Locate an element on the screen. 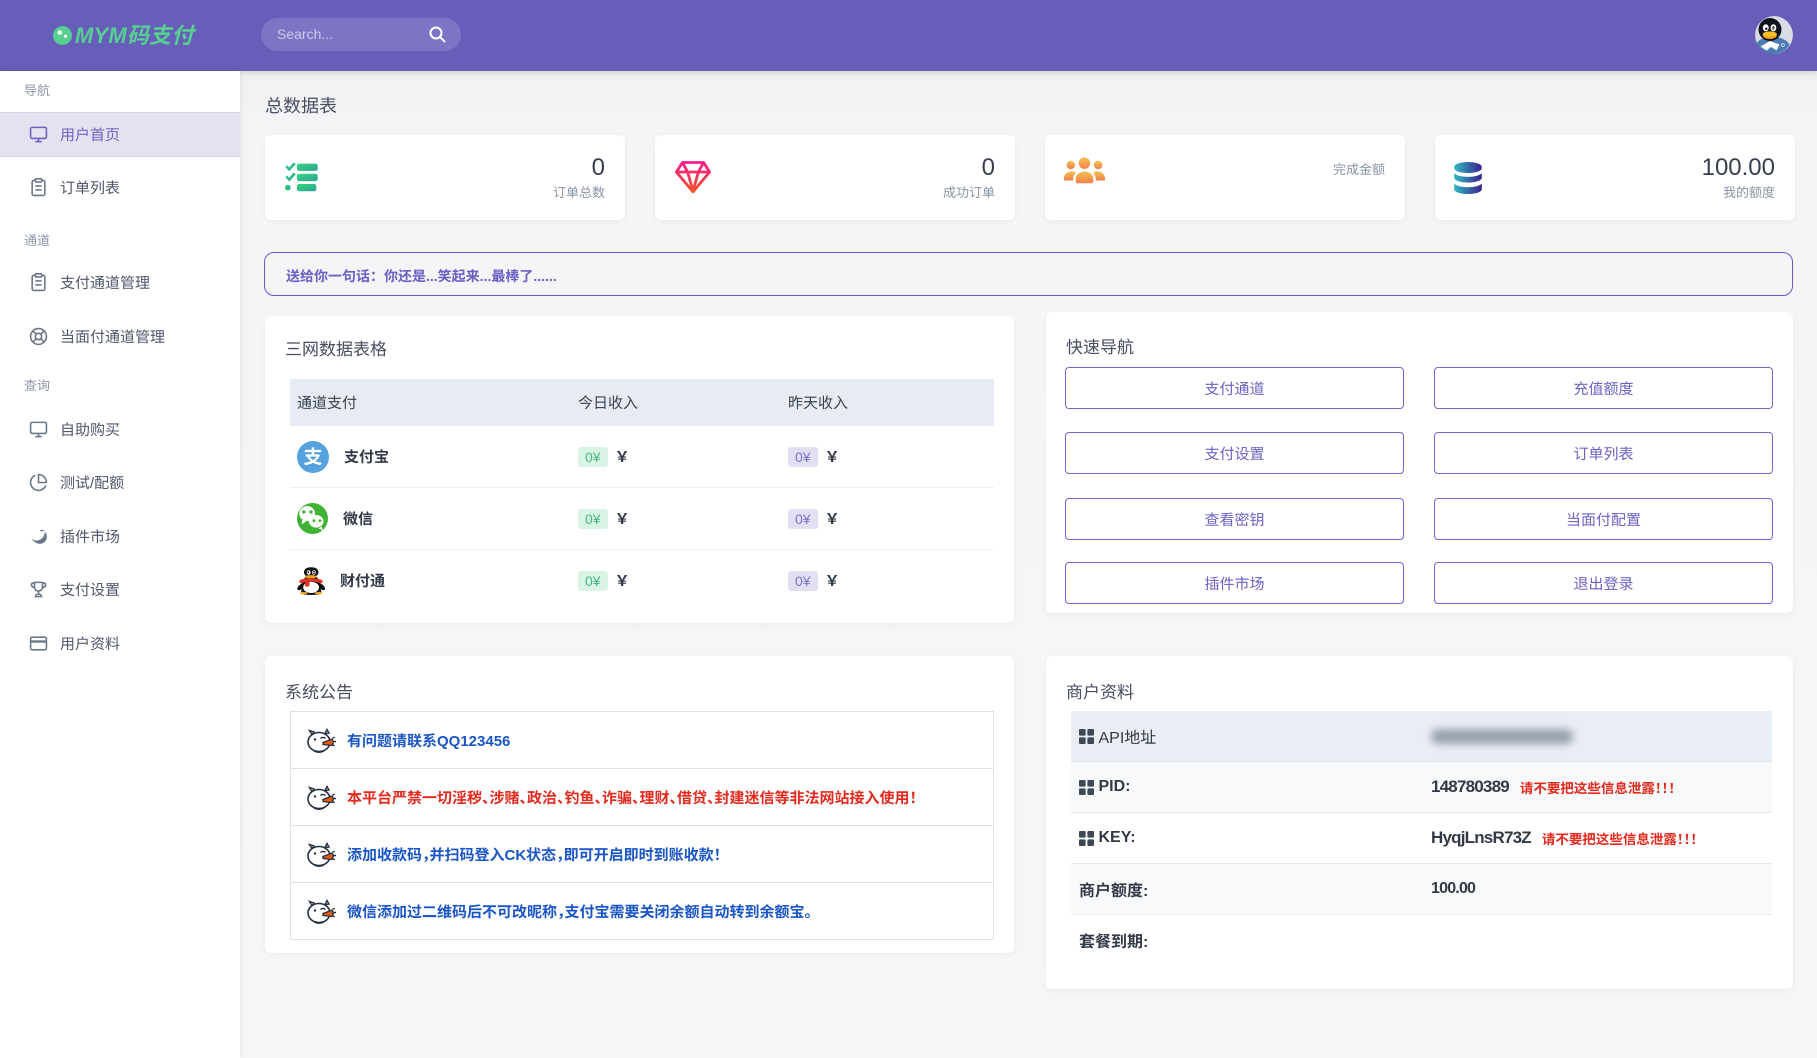 The width and height of the screenshot is (1817, 1058). svg-text: 支 is located at coordinates (312, 455).